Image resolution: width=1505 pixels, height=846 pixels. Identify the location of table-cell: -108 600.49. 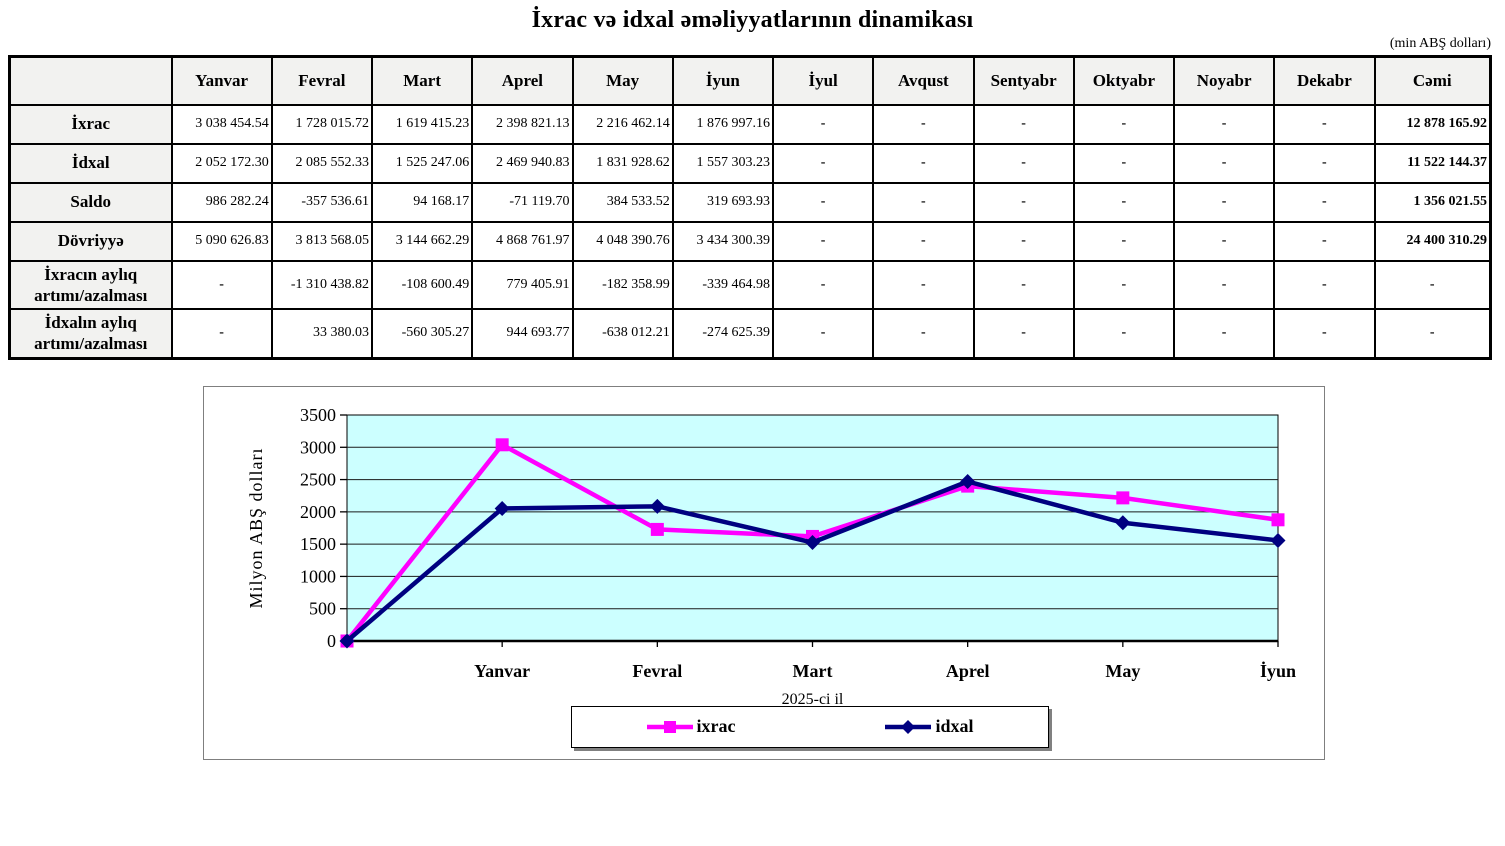
(422, 284).